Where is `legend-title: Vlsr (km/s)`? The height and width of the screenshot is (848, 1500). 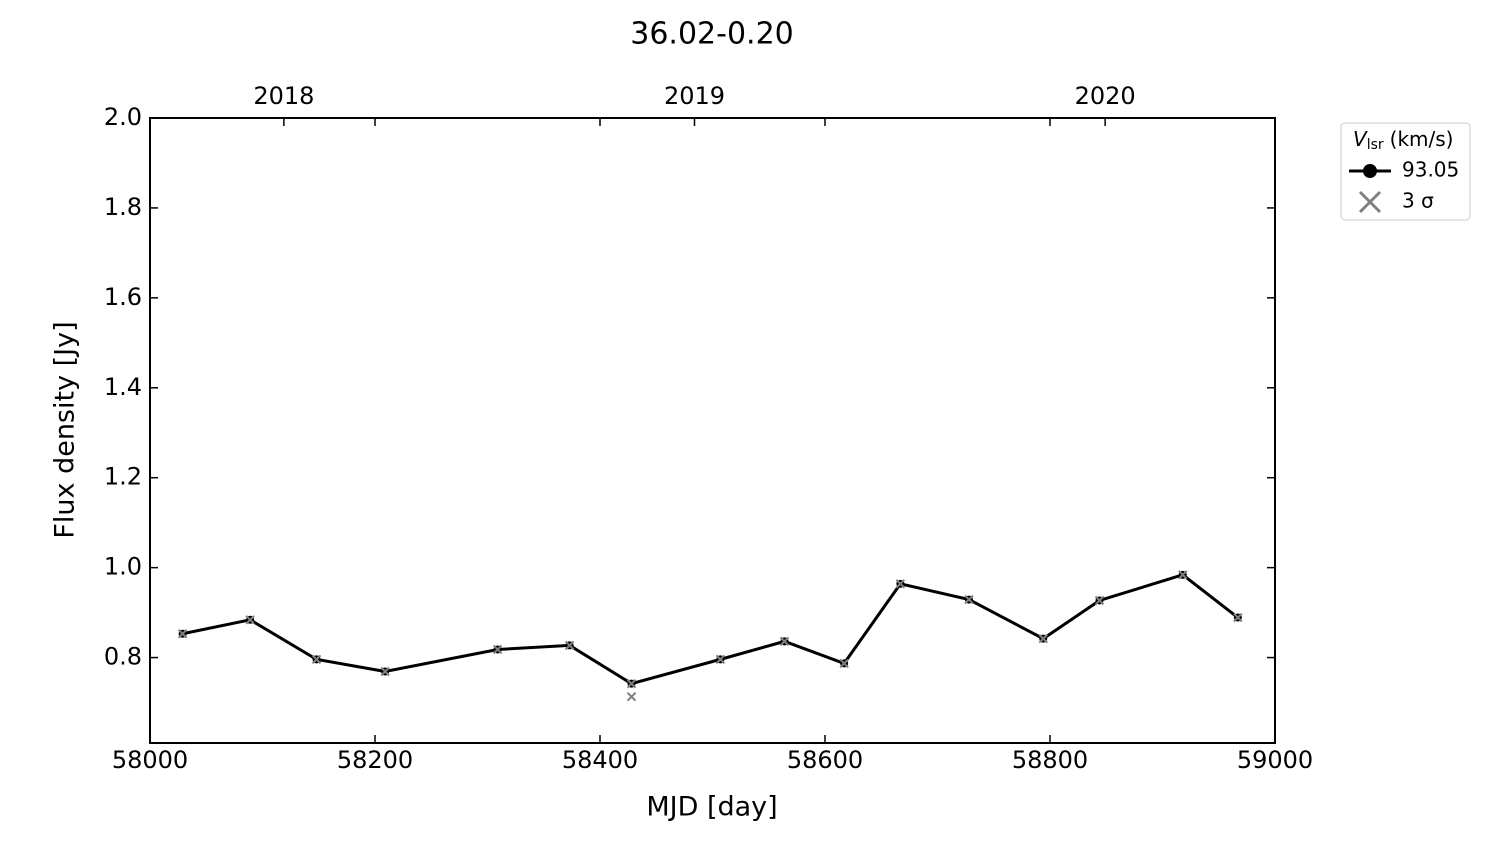 legend-title: Vlsr (km/s) is located at coordinates (1403, 140).